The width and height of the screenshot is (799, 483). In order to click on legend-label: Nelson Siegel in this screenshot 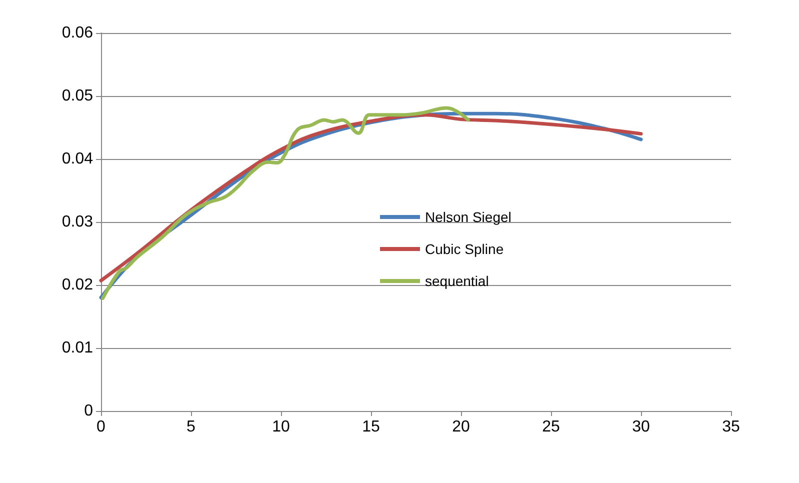, I will do `click(468, 217)`.